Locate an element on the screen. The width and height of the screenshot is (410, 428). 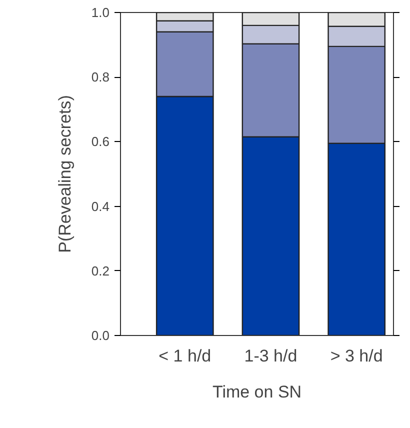
y-tick-label: 0.2 is located at coordinates (100, 270).